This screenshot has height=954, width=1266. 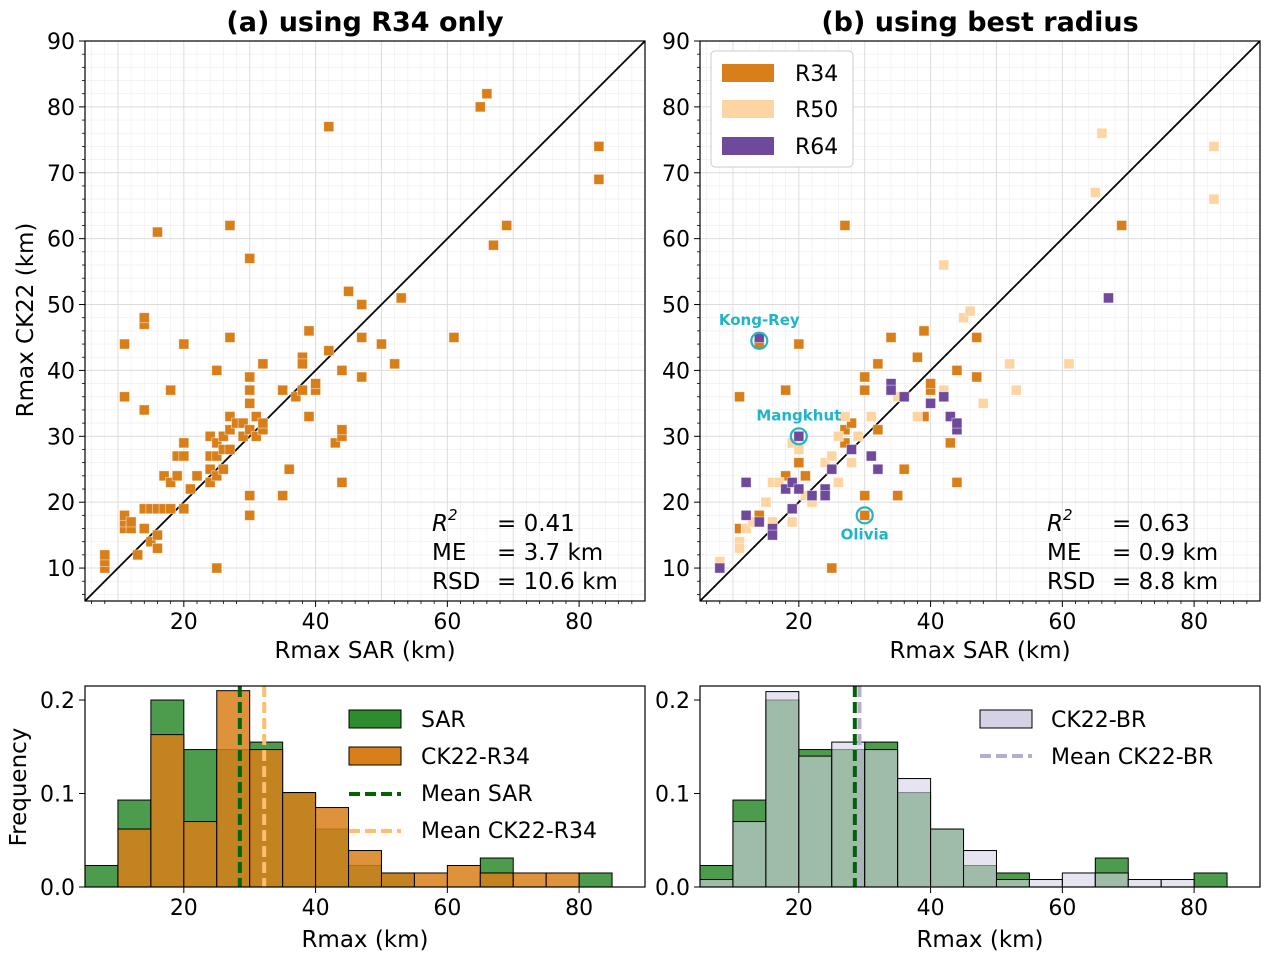 I want to click on panel-b-me-value: = 0.9 km, so click(x=1165, y=553).